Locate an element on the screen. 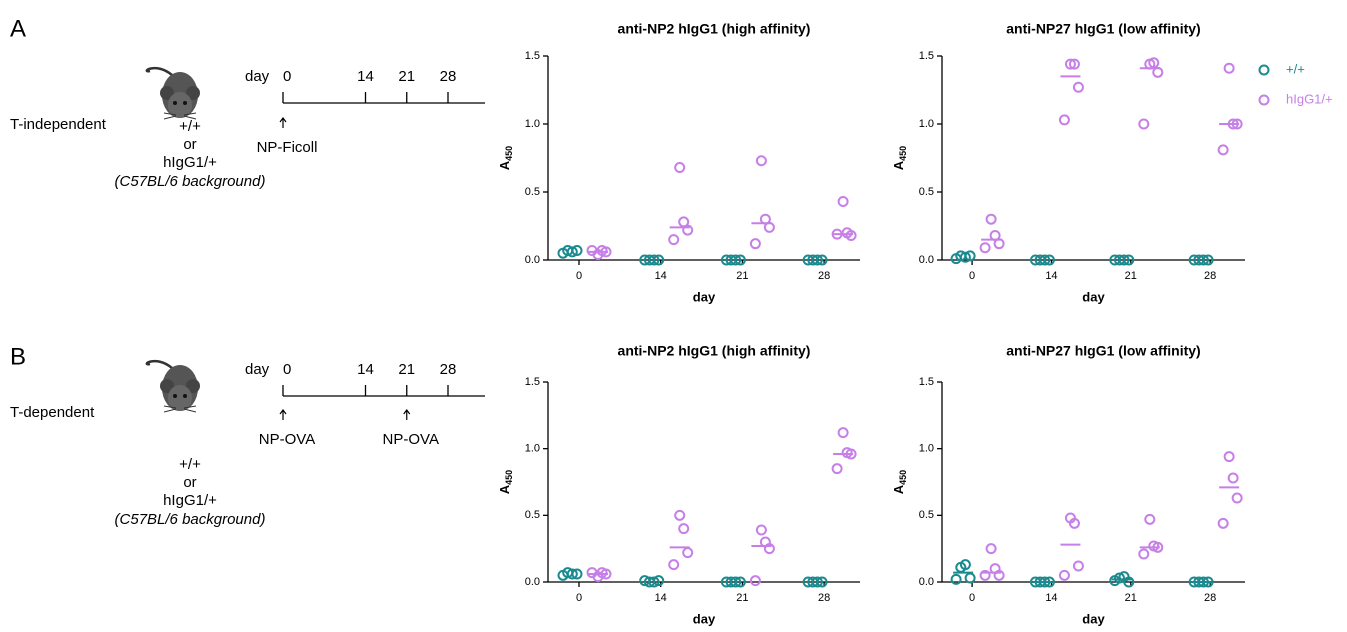 This screenshot has width=1347, height=632. injection-label: NP-Ficoll is located at coordinates (287, 147).